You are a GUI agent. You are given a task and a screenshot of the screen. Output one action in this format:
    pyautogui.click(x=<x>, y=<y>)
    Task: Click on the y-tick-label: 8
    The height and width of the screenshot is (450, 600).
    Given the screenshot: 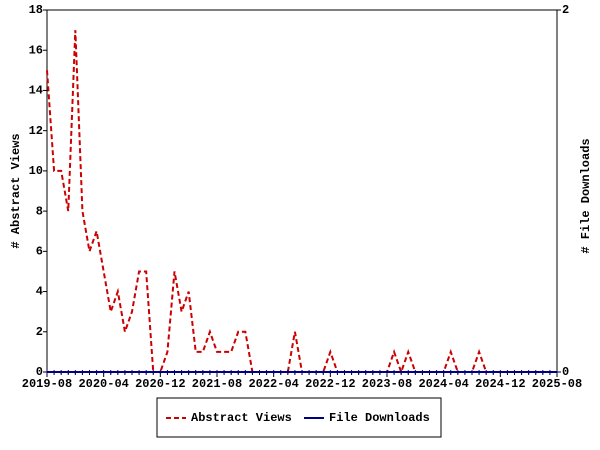 What is the action you would take?
    pyautogui.click(x=39, y=211)
    